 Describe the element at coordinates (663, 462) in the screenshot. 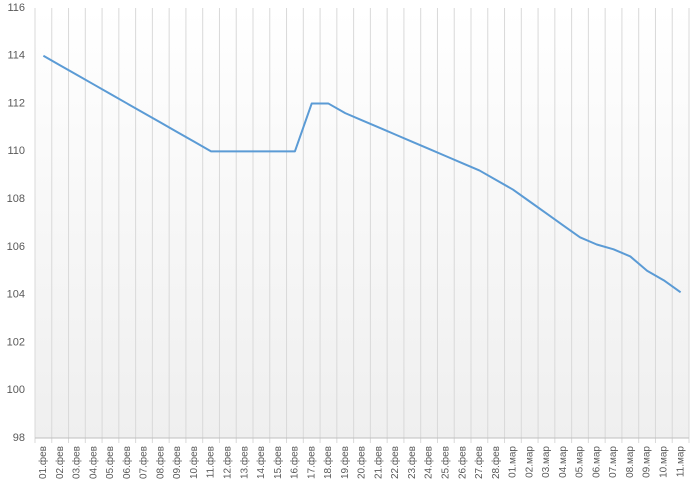

I see `x-tick-label: 10.мар` at that location.